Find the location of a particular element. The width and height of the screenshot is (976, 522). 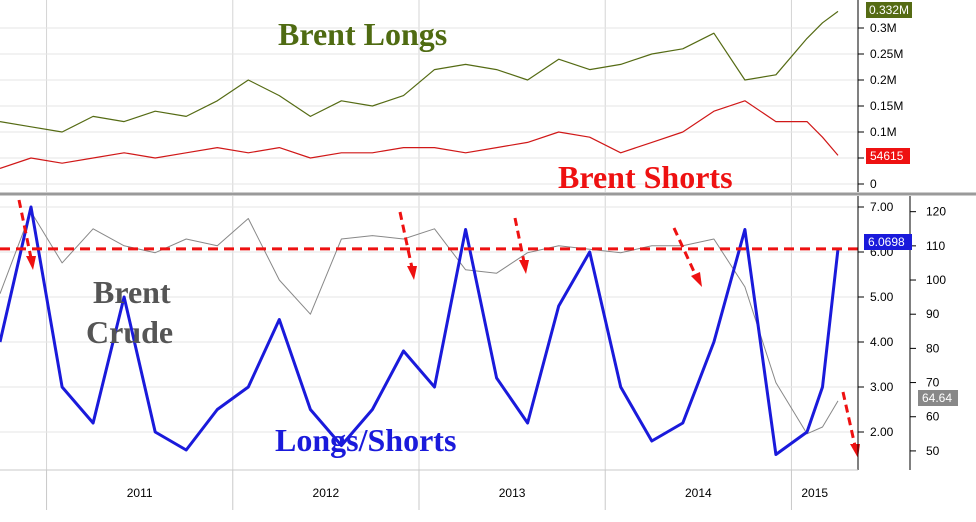

bottom-left-y-tick-label: 7.00 is located at coordinates (882, 207).